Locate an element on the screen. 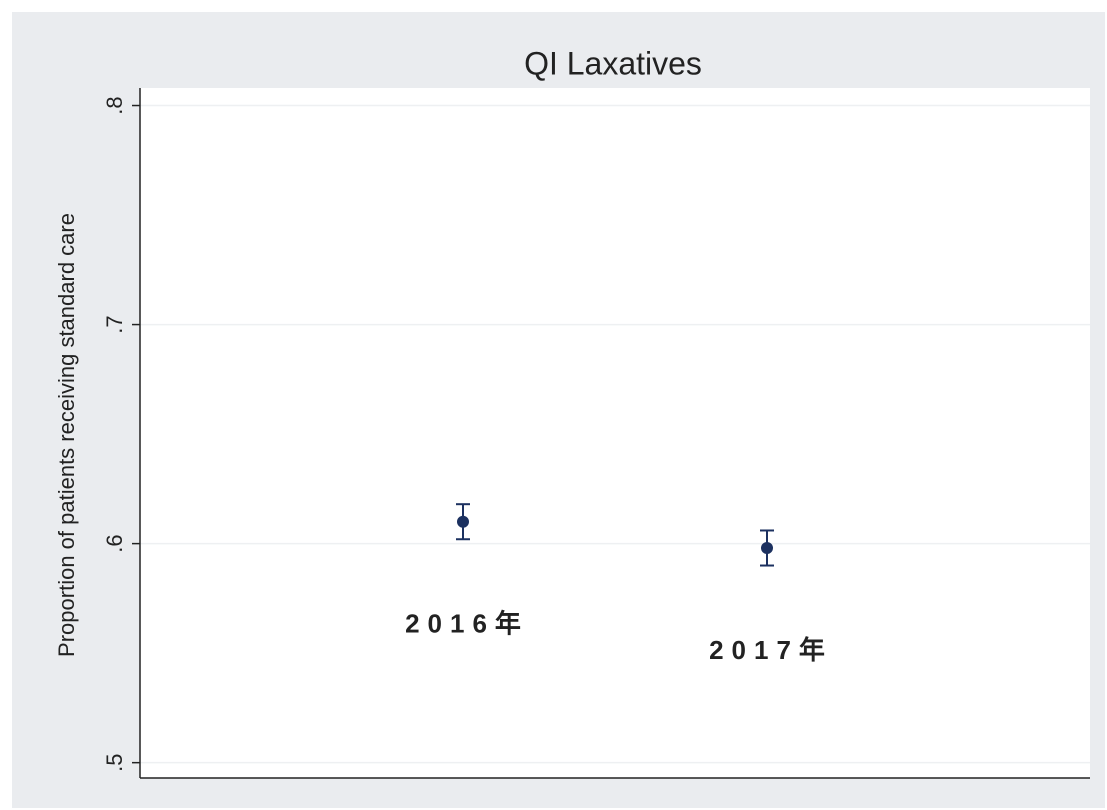  y-tick-label: .8 is located at coordinates (114, 105).